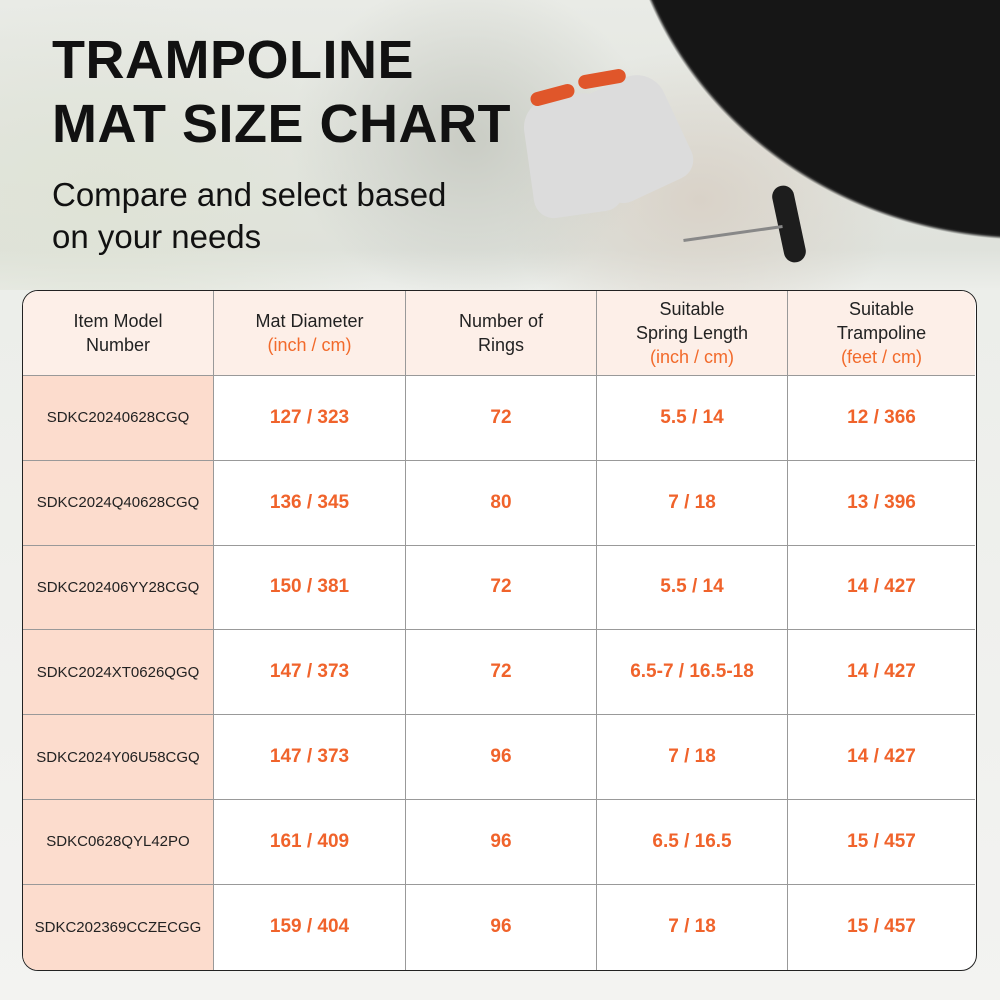 The image size is (1000, 1000). Describe the element at coordinates (281, 92) in the screenshot. I see `page-title: TRAMPOLINE MAT SIZE CHART` at that location.